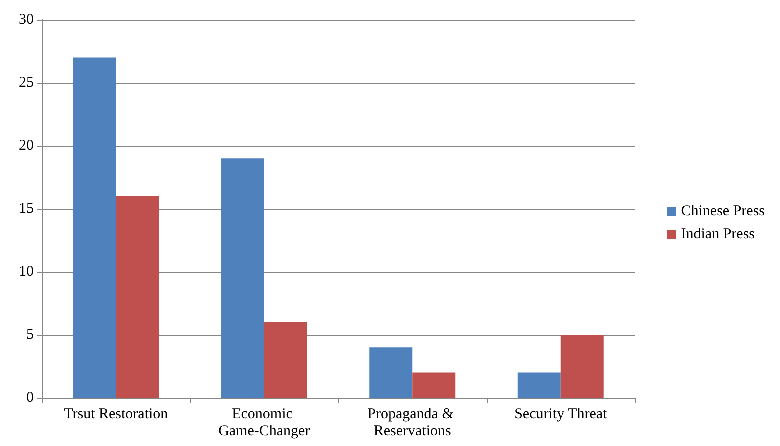 The width and height of the screenshot is (780, 446). I want to click on y-tick-label: 20, so click(26, 146).